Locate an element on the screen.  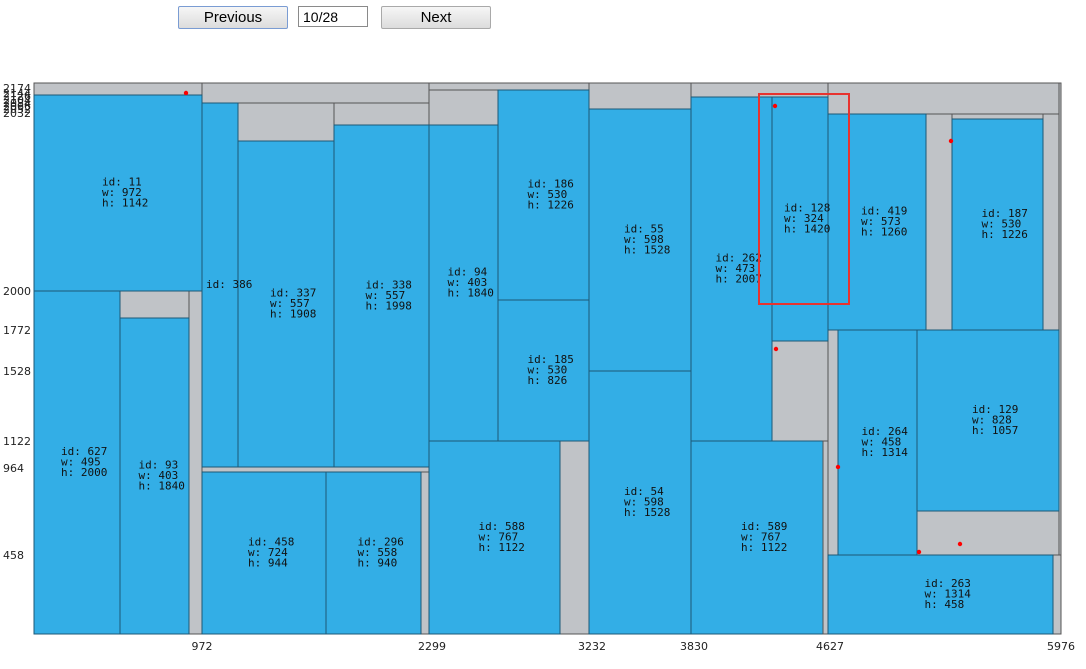
piece-label-589: id: 589 w: 767 h: 1122 is located at coordinates (764, 537).